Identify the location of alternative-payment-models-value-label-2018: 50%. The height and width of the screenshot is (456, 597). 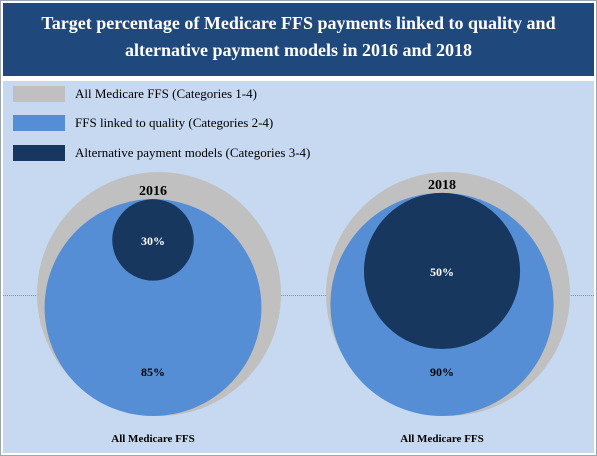
(442, 272).